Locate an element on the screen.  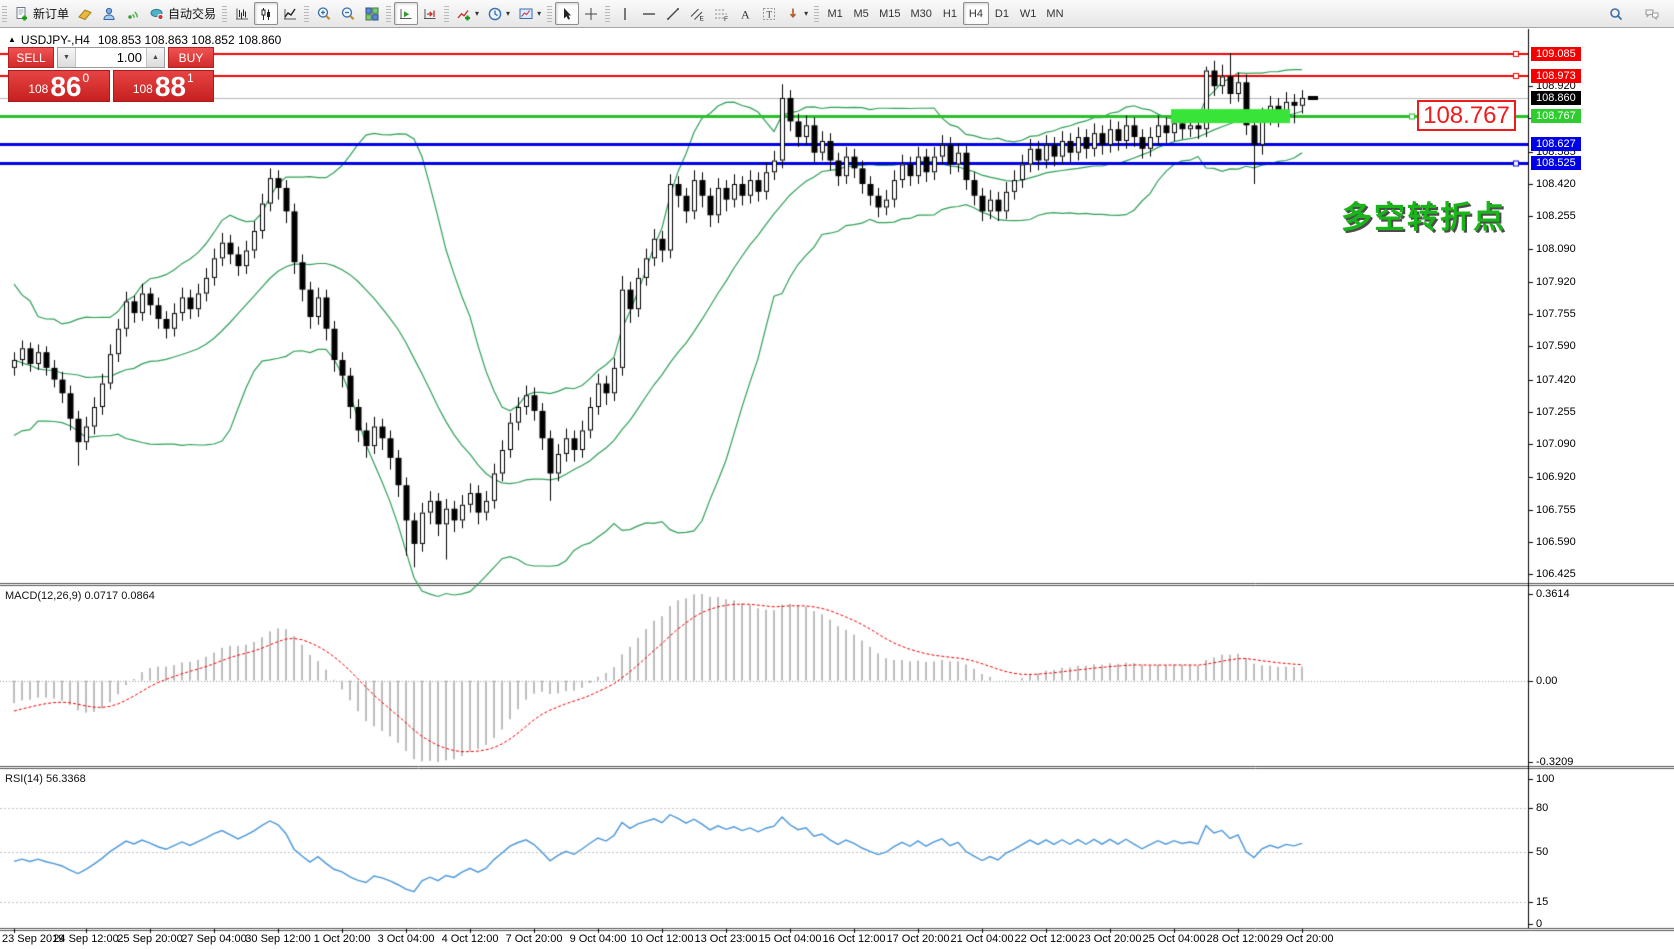
time-axis-label: 9 Oct 04:00 is located at coordinates (598, 939).